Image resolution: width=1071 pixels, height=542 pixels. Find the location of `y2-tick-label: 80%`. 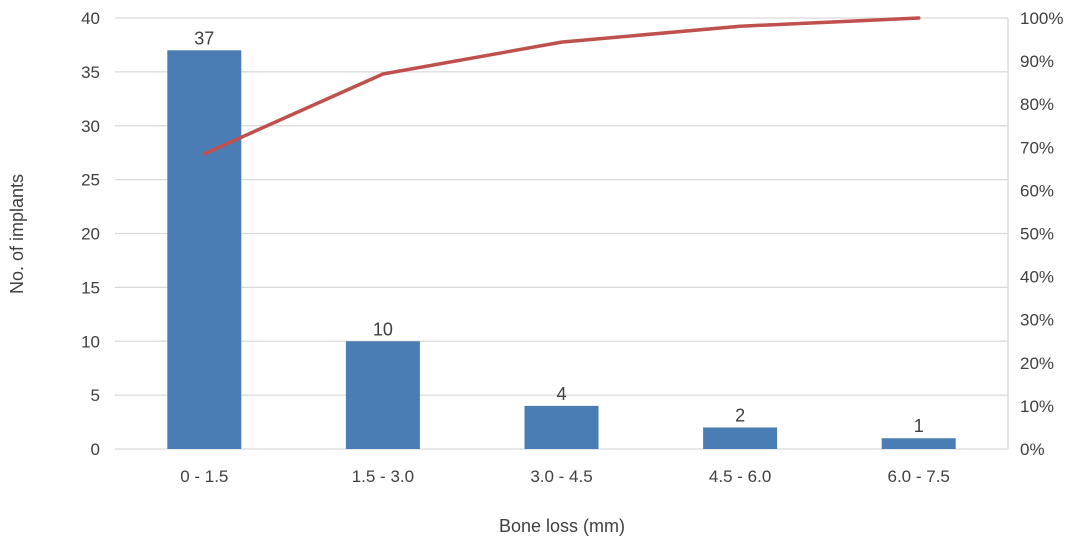

y2-tick-label: 80% is located at coordinates (1037, 104).